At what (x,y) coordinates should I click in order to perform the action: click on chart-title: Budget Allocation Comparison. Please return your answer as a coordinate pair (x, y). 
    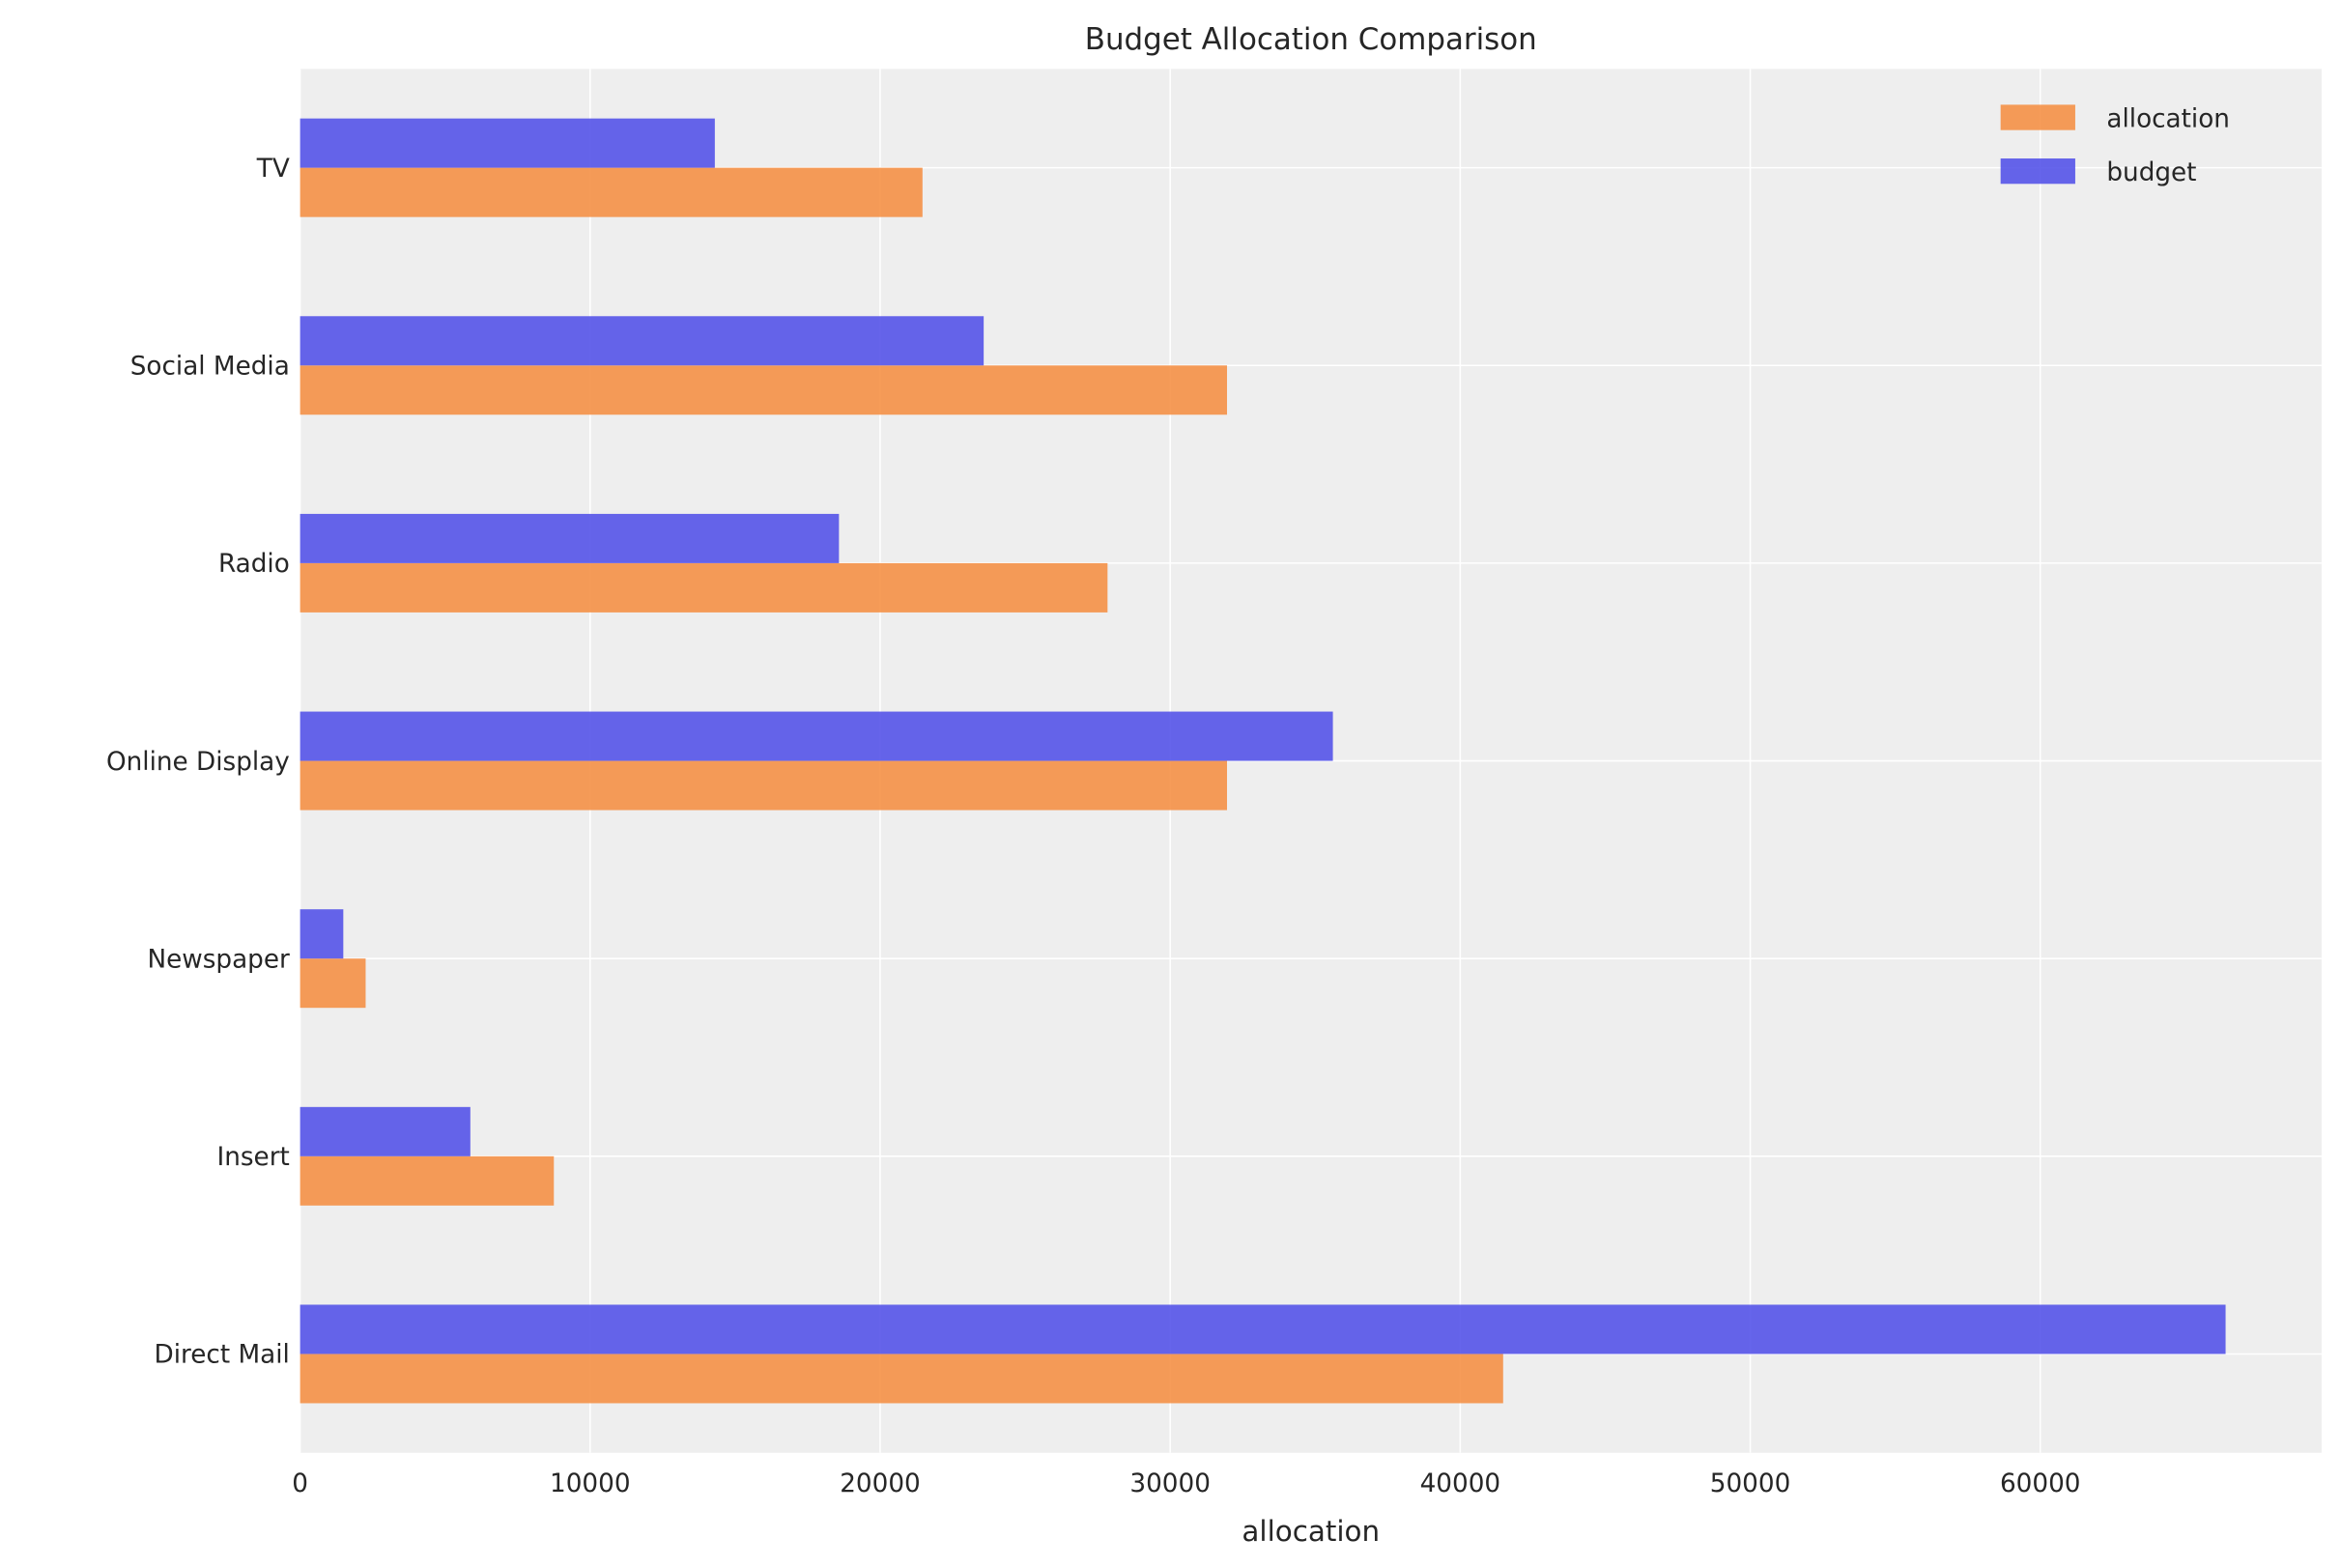
    Looking at the image, I should click on (1311, 39).